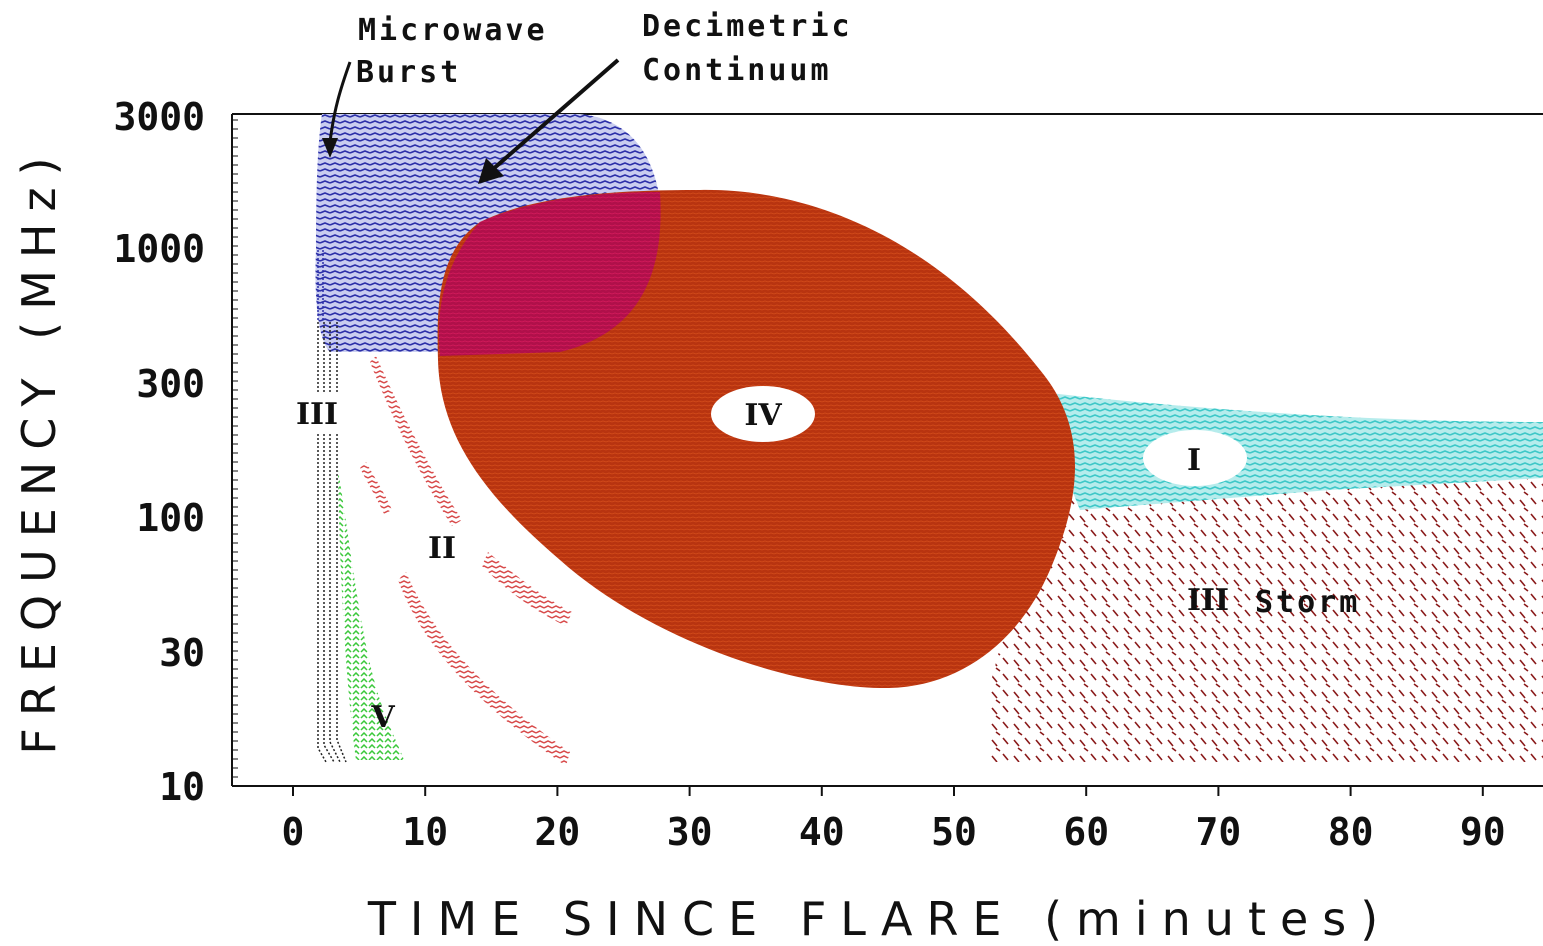 The image size is (1543, 946). I want to click on y-tick-100: 100, so click(170, 518).